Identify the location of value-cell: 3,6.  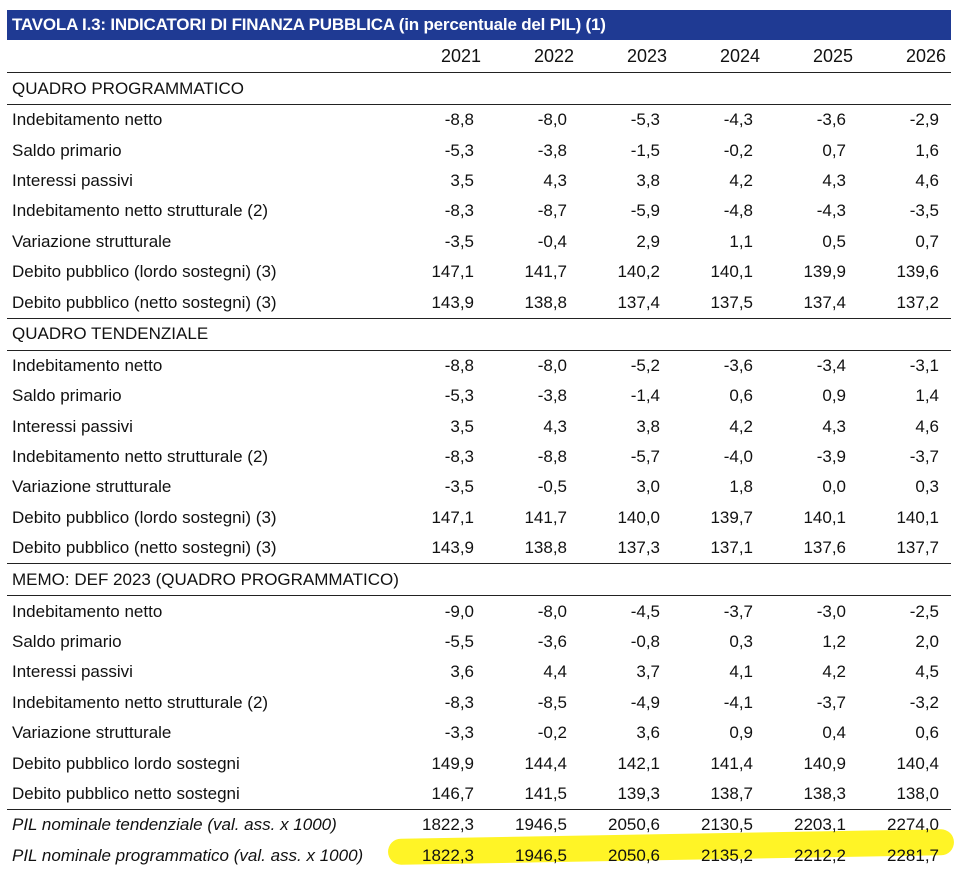
(462, 672).